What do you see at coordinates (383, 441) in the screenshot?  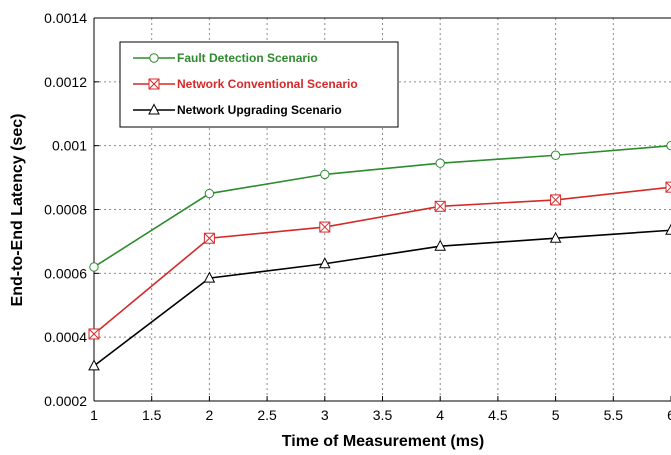 I see `x-axis-title: Time of Measurement (ms)` at bounding box center [383, 441].